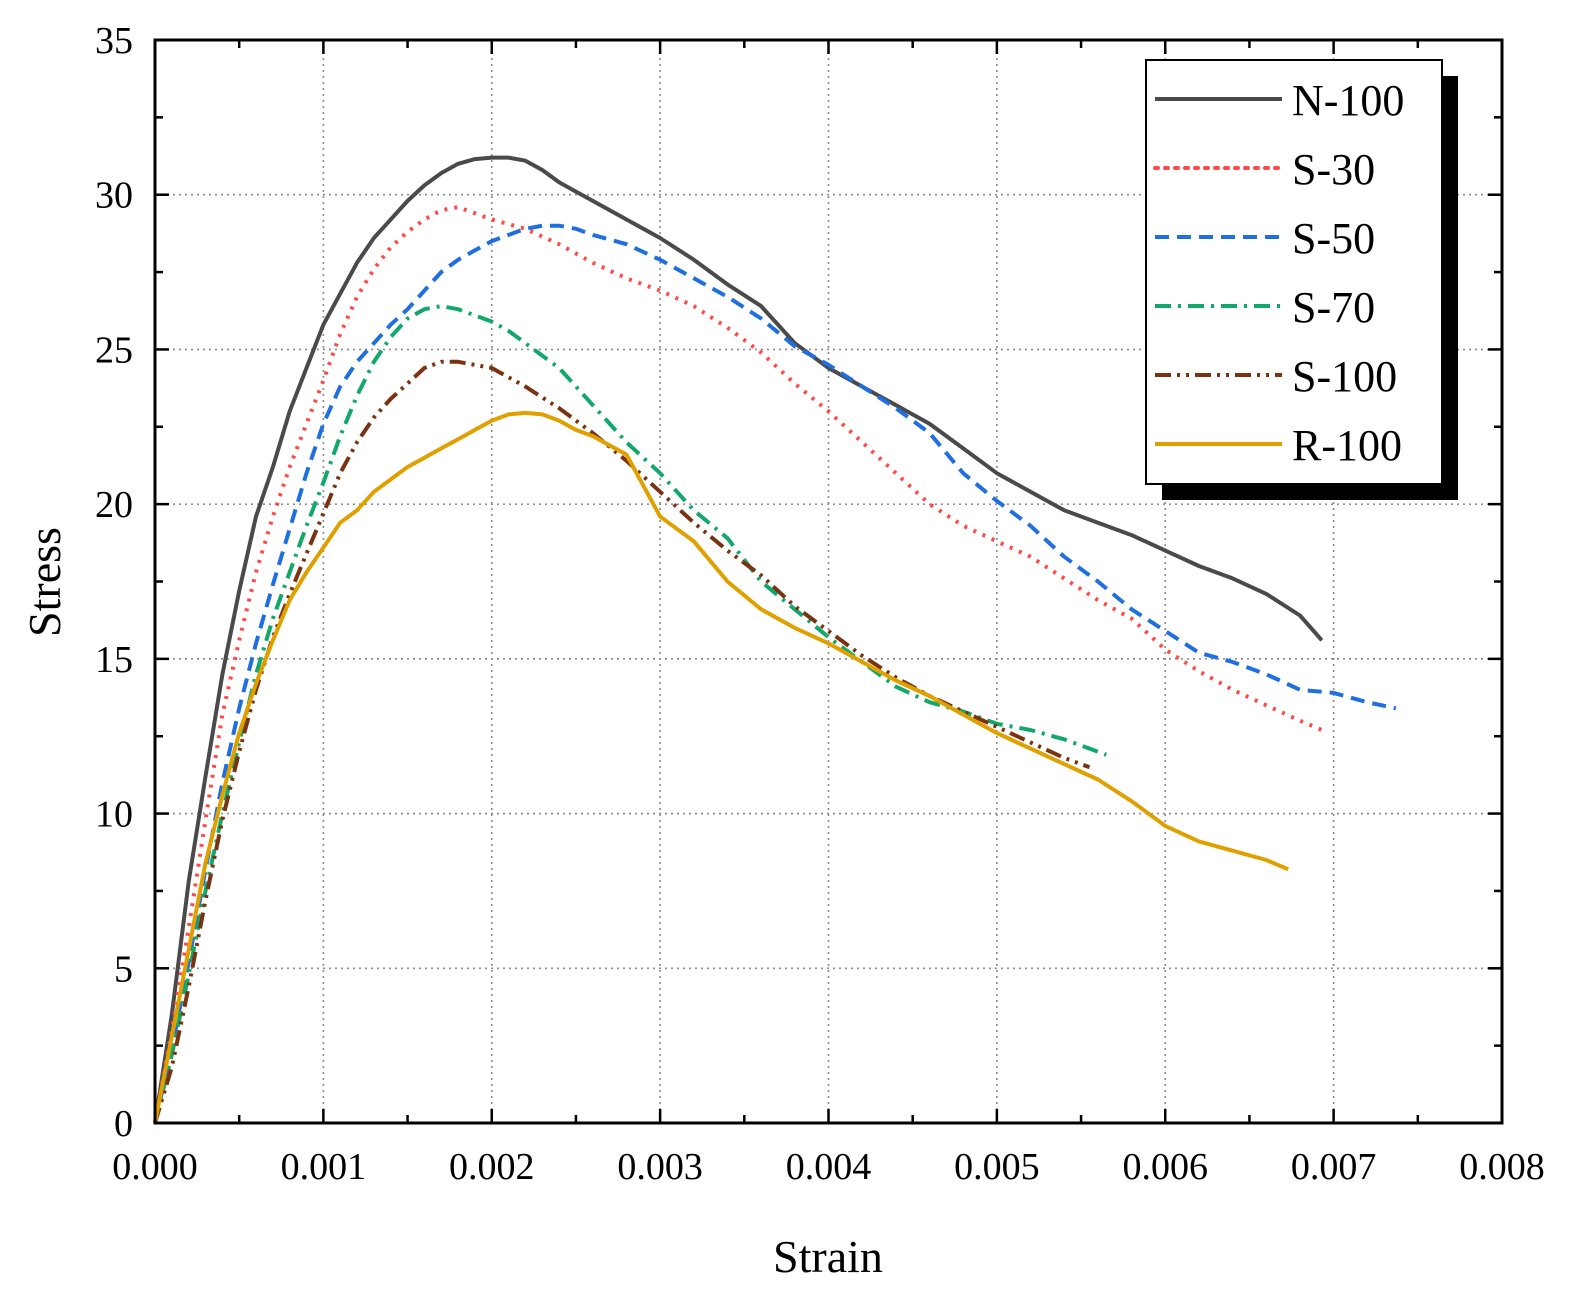 The width and height of the screenshot is (1581, 1305). What do you see at coordinates (1265, 238) in the screenshot?
I see `legend-item-s-50: S-50` at bounding box center [1265, 238].